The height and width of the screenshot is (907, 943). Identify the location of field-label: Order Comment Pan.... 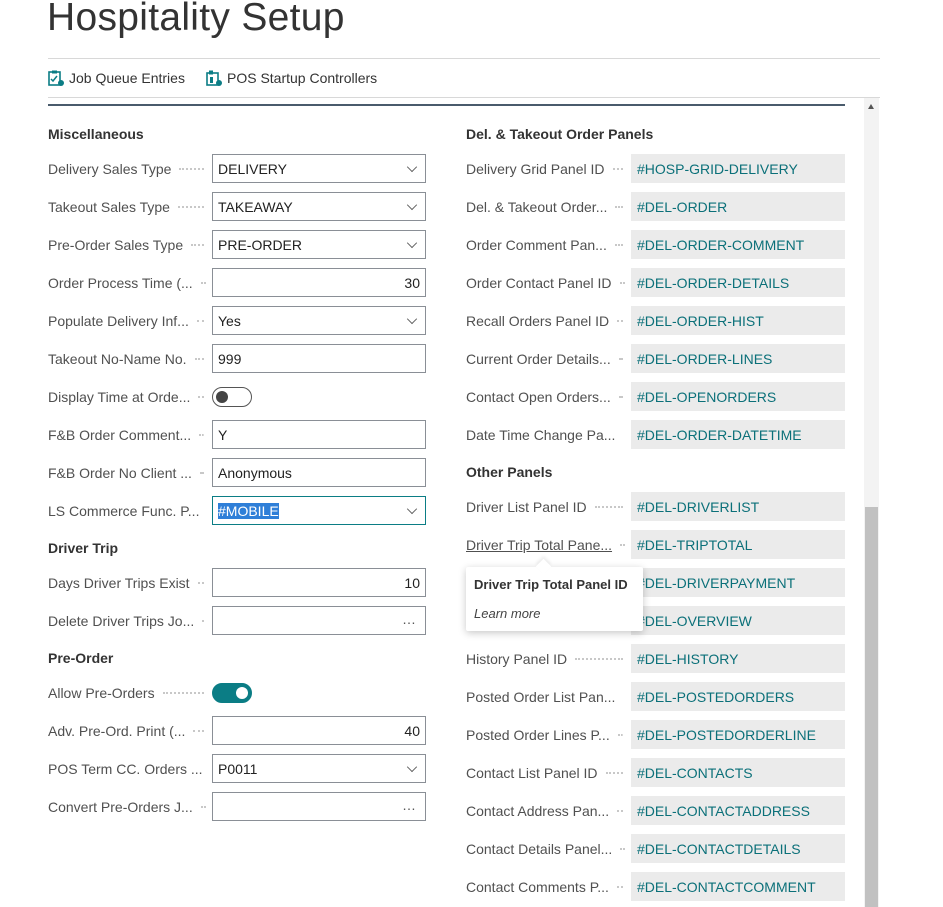
(544, 245).